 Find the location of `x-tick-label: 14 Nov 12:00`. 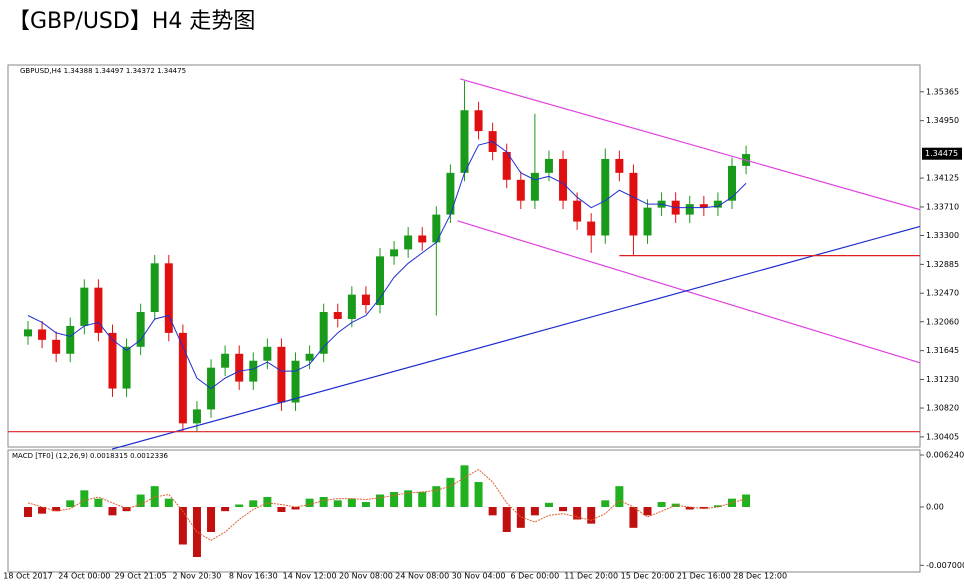

x-tick-label: 14 Nov 12:00 is located at coordinates (310, 576).